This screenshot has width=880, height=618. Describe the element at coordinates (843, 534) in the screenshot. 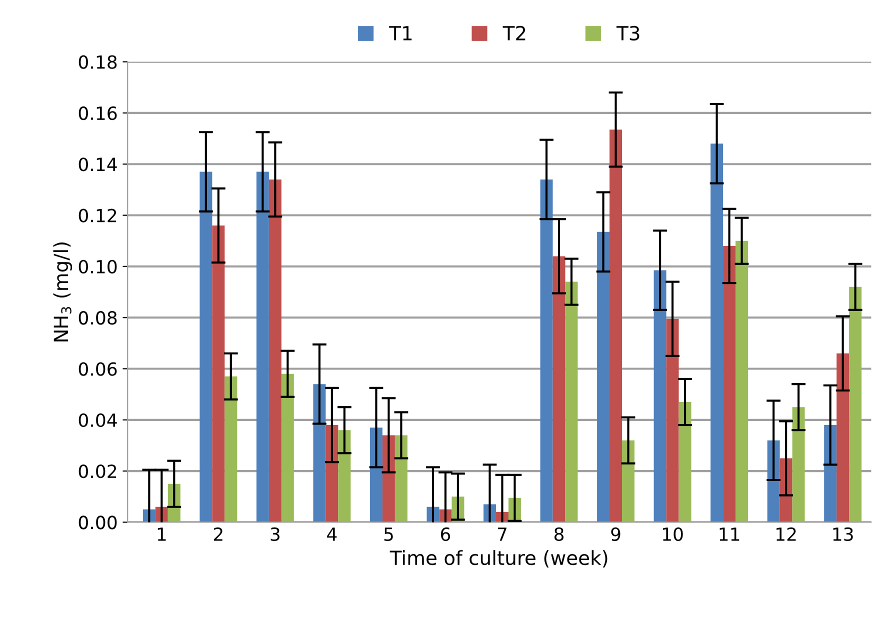

I see `x-tick-label: 13` at that location.